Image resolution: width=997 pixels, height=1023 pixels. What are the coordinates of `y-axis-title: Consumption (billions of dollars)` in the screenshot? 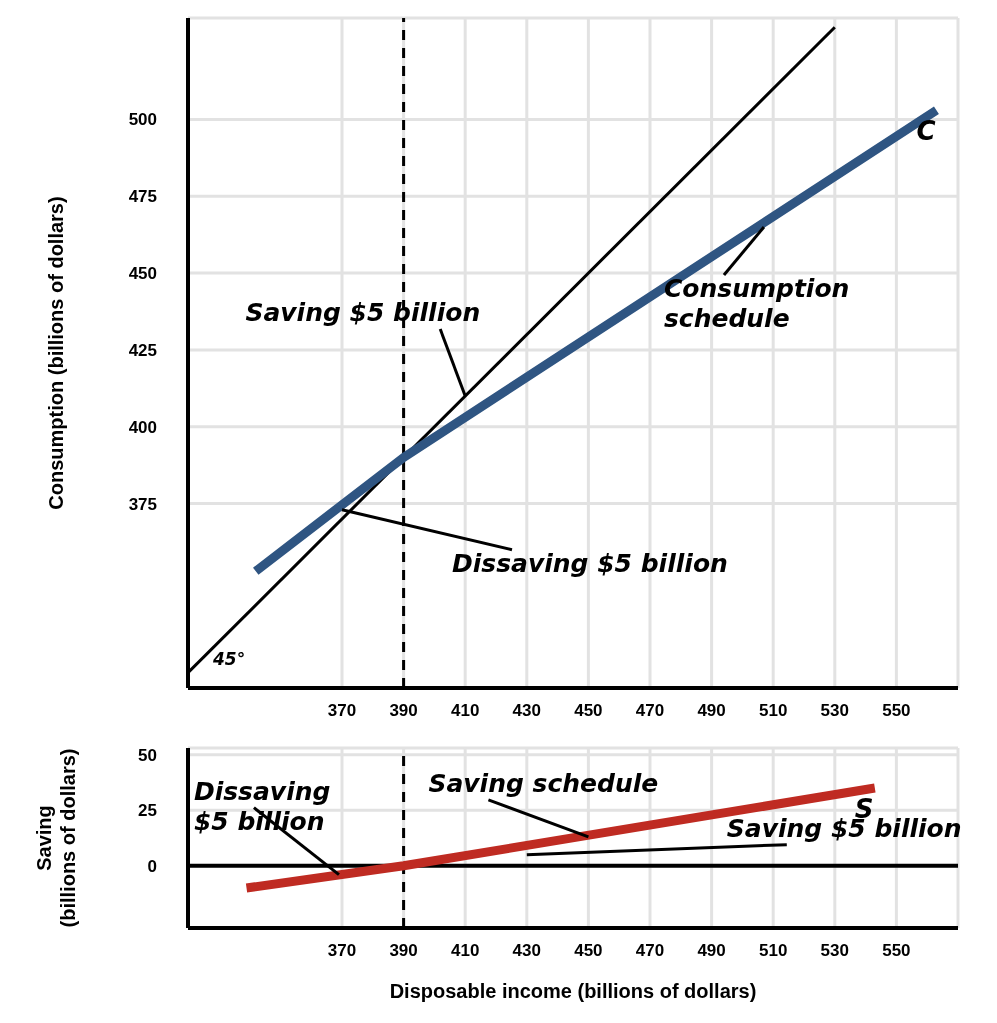 It's located at (56, 353).